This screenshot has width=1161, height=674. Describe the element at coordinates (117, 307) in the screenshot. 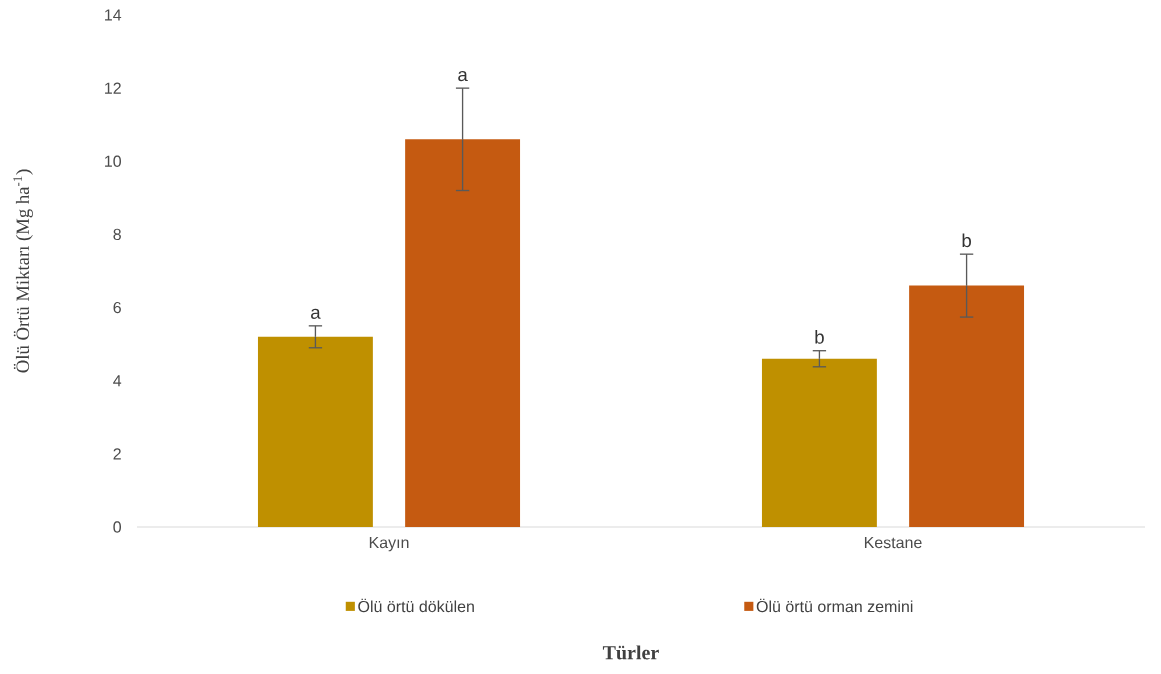

I see `y-tick-label: 6` at that location.